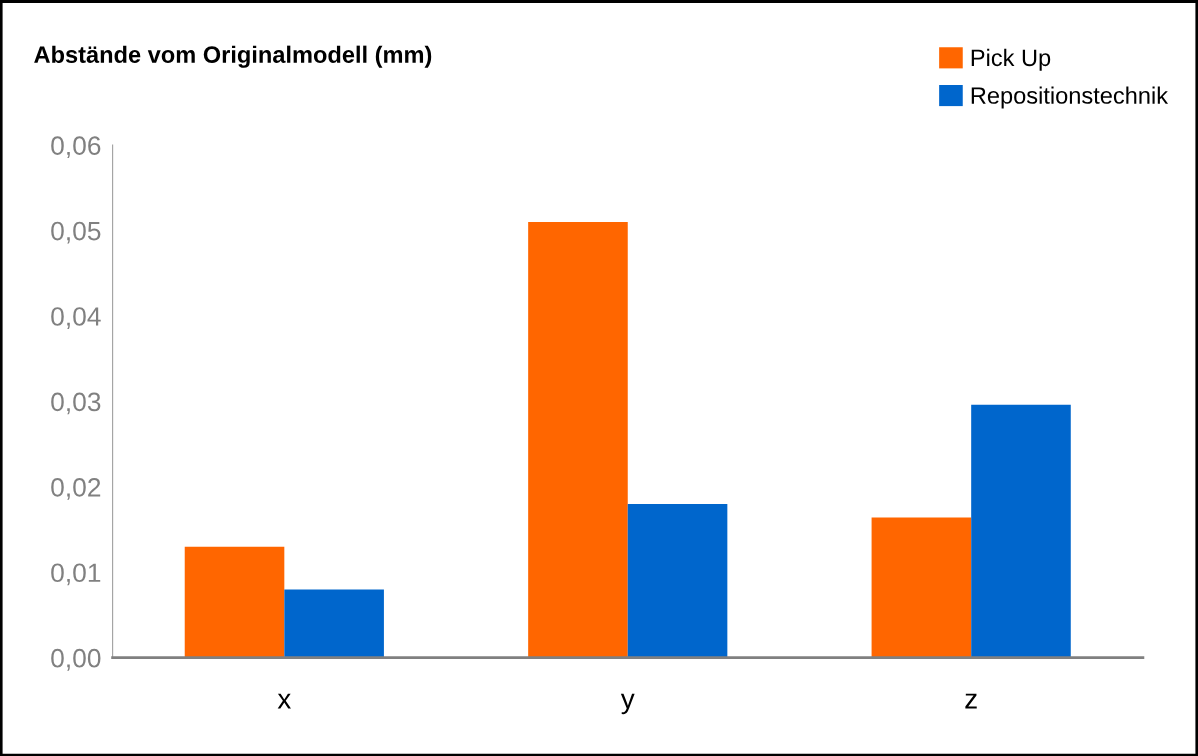  I want to click on legend-label: Repositionstechnik, so click(1070, 97).